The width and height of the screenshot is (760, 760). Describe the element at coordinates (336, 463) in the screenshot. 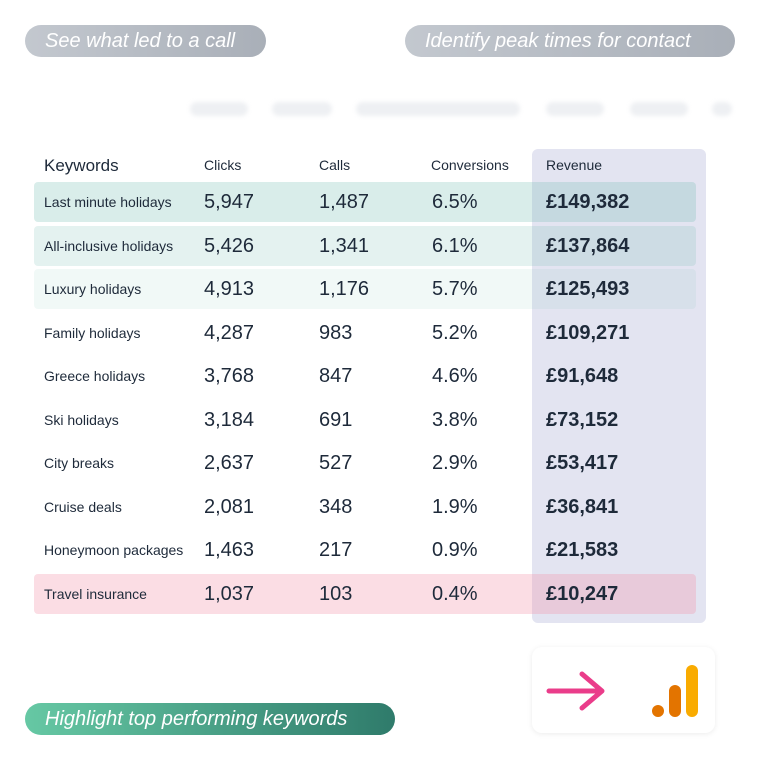

I see `calls-cell: 527` at that location.